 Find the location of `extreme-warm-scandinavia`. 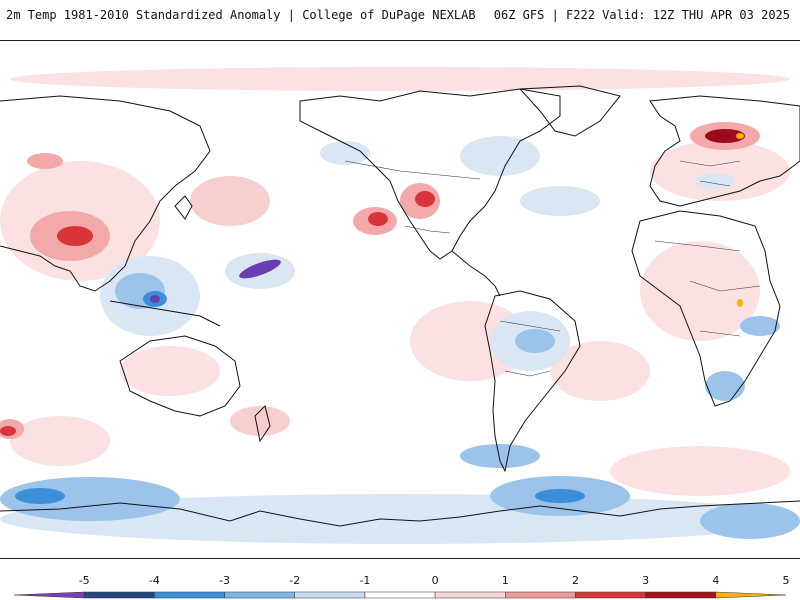

extreme-warm-scandinavia is located at coordinates (740, 136).